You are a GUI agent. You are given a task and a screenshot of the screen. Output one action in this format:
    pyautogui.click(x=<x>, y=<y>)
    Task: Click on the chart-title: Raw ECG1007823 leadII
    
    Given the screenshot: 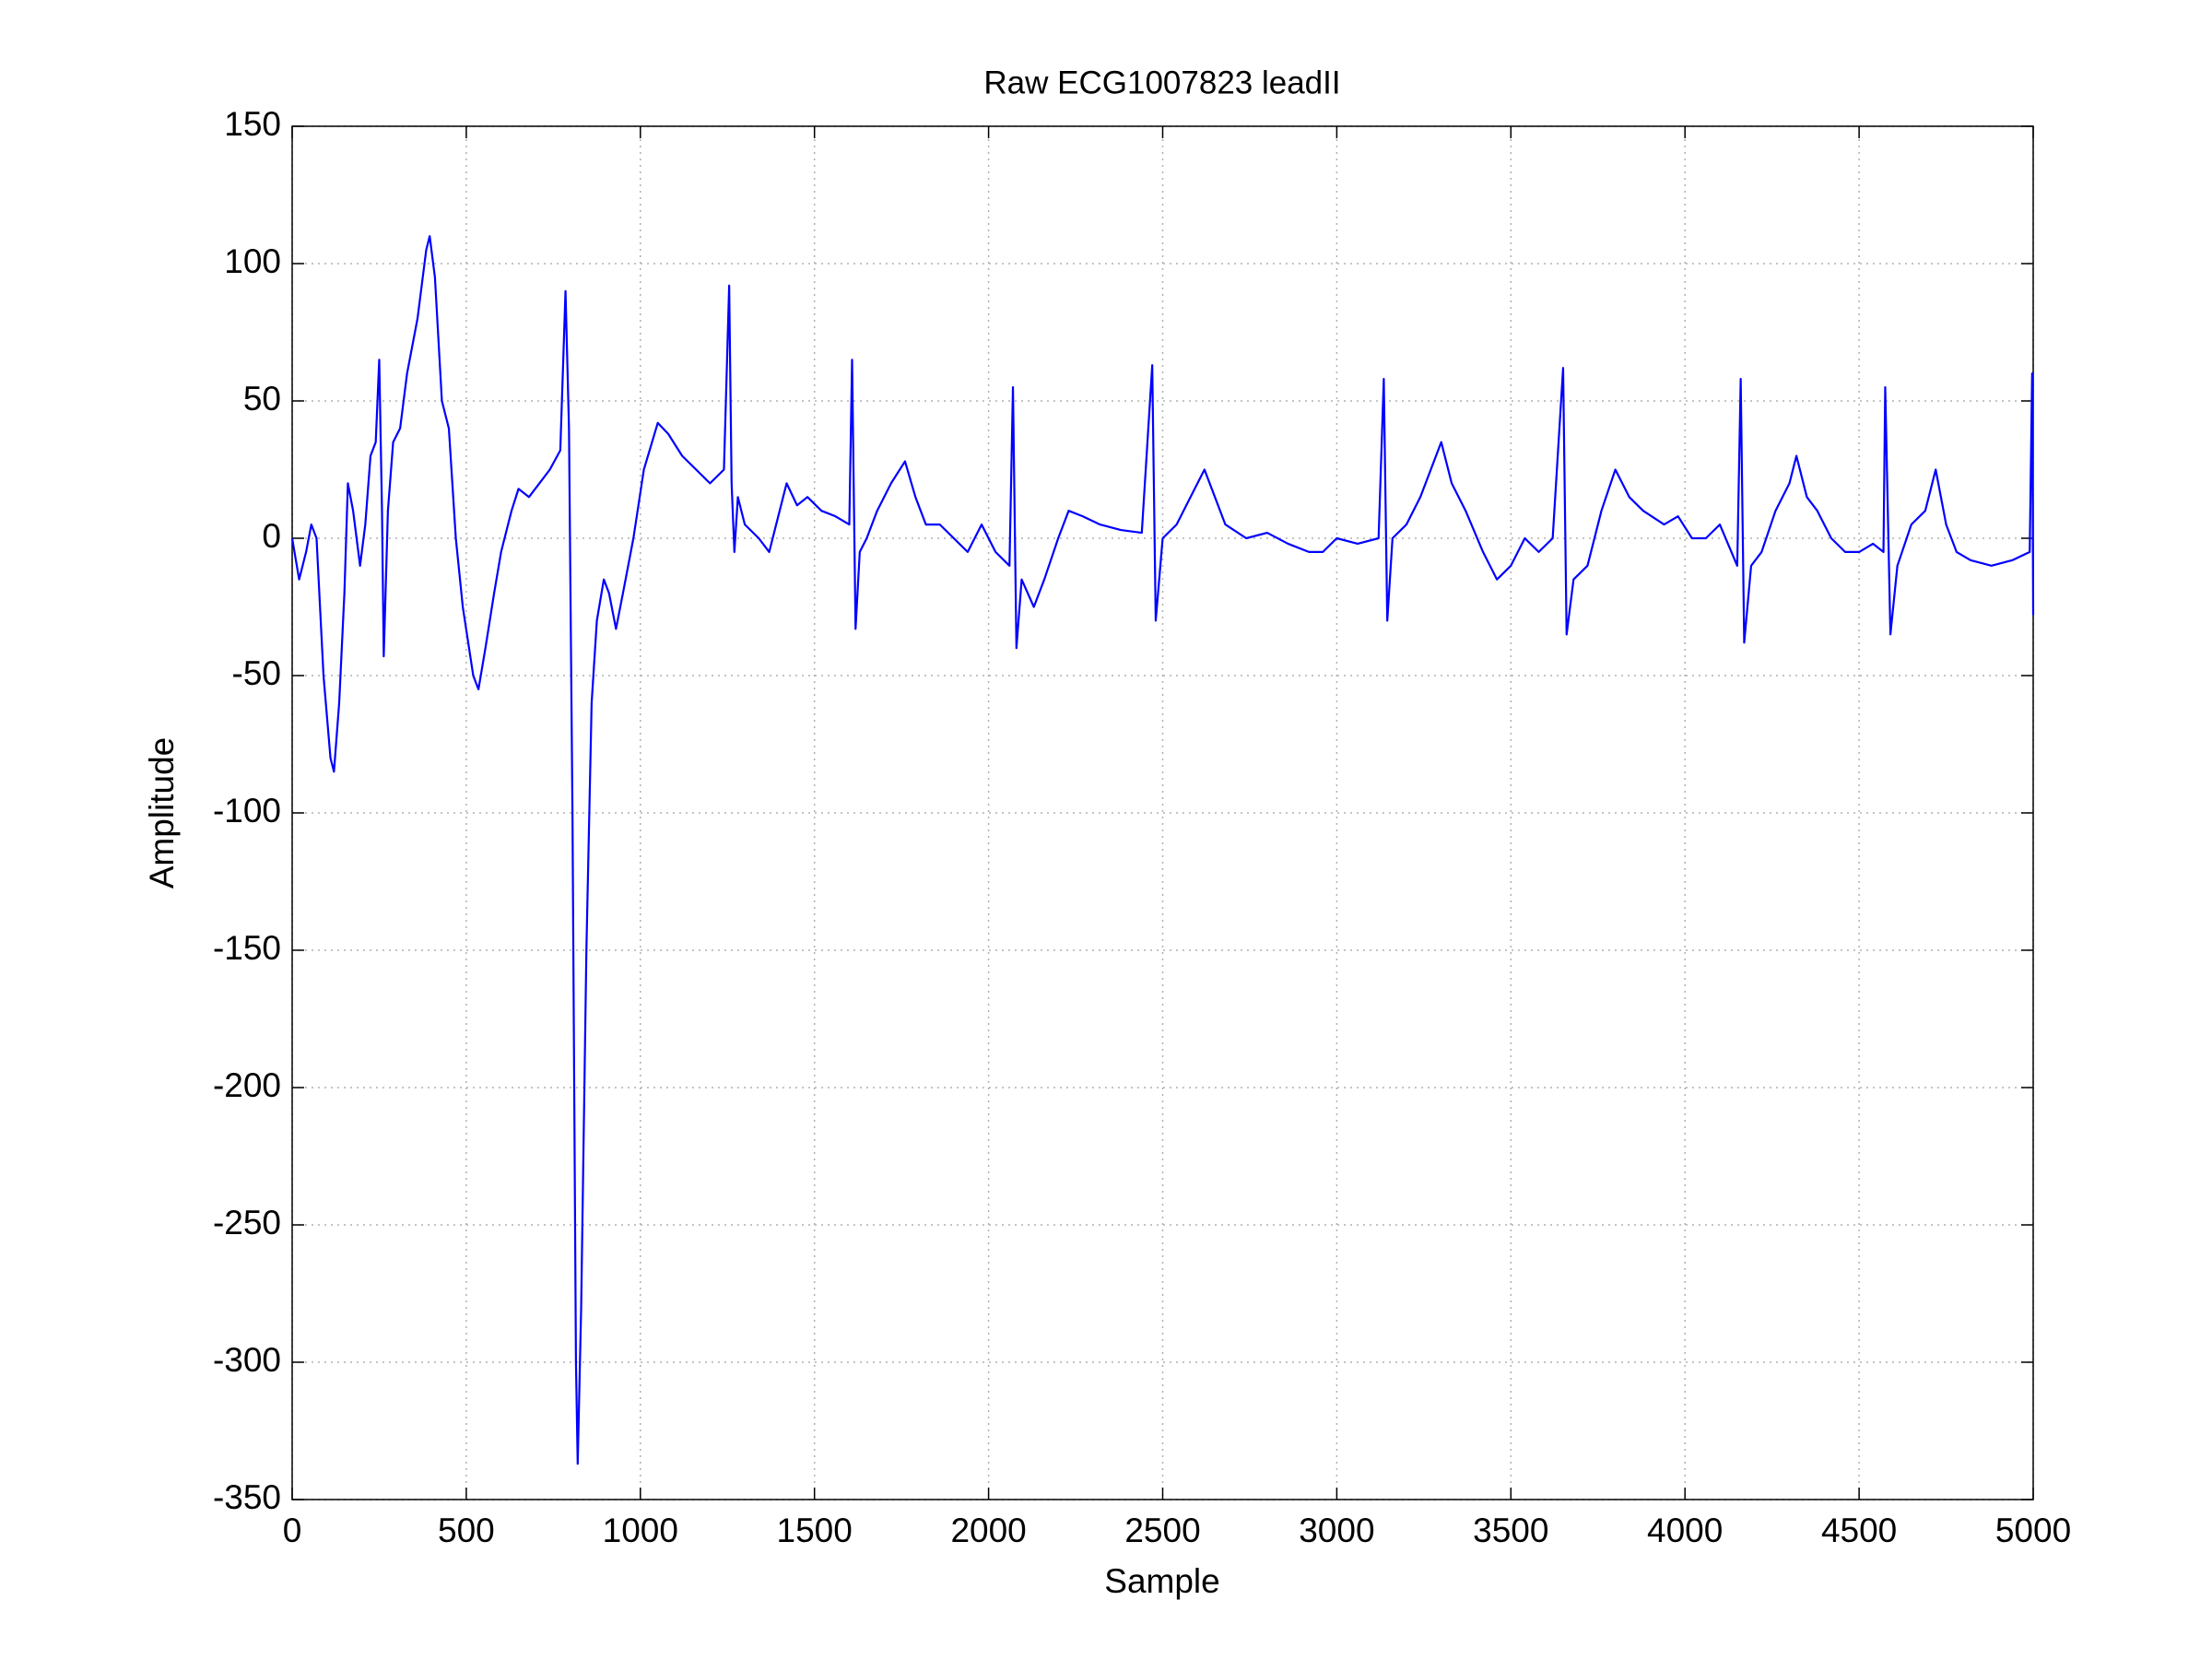 What is the action you would take?
    pyautogui.click(x=1161, y=82)
    